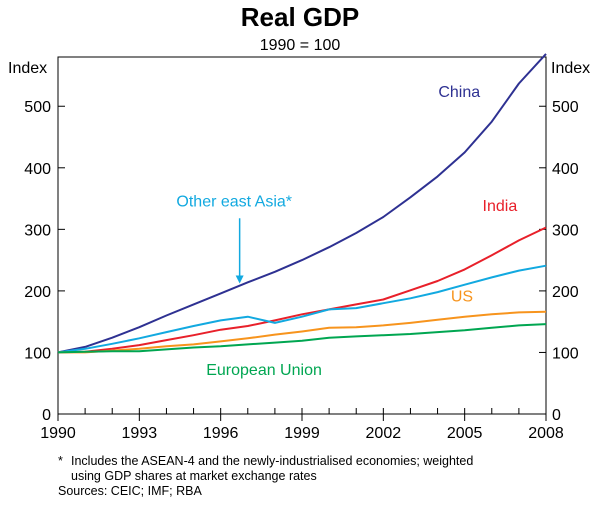  Describe the element at coordinates (565, 292) in the screenshot. I see `y-tick-label-right-200: 200` at that location.